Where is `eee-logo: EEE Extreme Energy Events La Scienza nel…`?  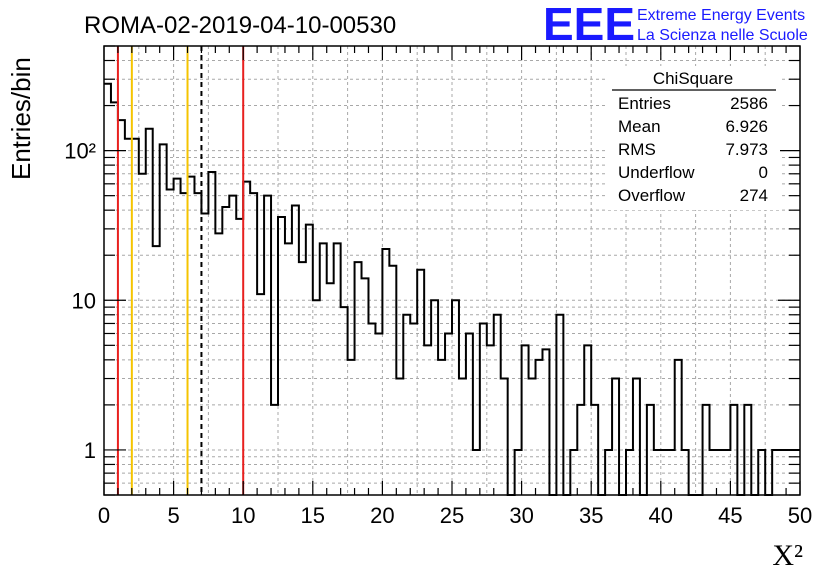
eee-logo: EEE Extreme Energy Events La Scienza nel… is located at coordinates (675, 25).